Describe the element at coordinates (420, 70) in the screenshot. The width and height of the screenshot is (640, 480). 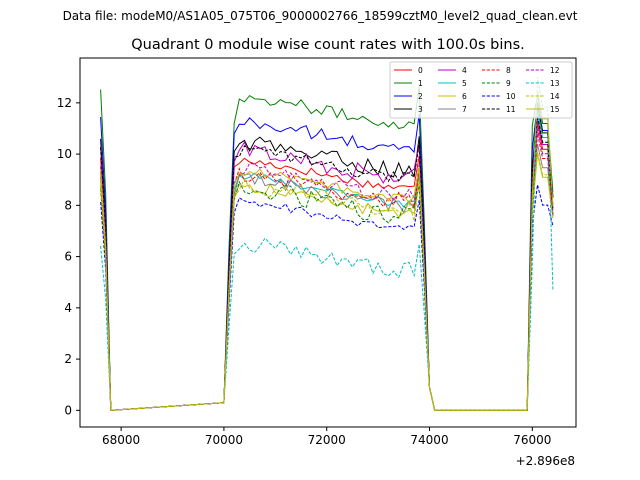
I see `legend-label-0: 0` at that location.